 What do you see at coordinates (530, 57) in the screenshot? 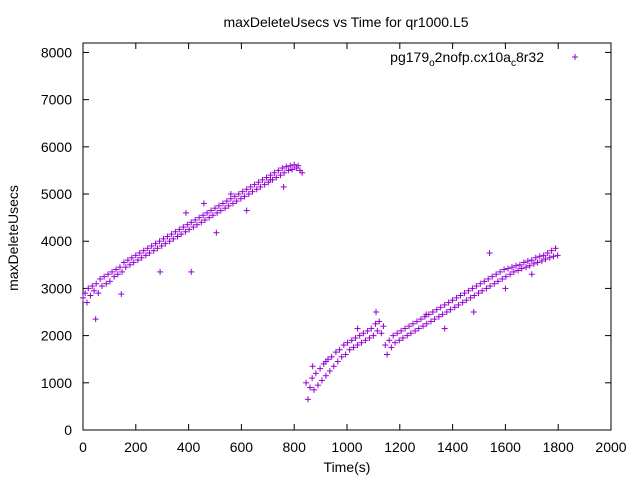
I see `legend-label-main-3: 8r32` at bounding box center [530, 57].